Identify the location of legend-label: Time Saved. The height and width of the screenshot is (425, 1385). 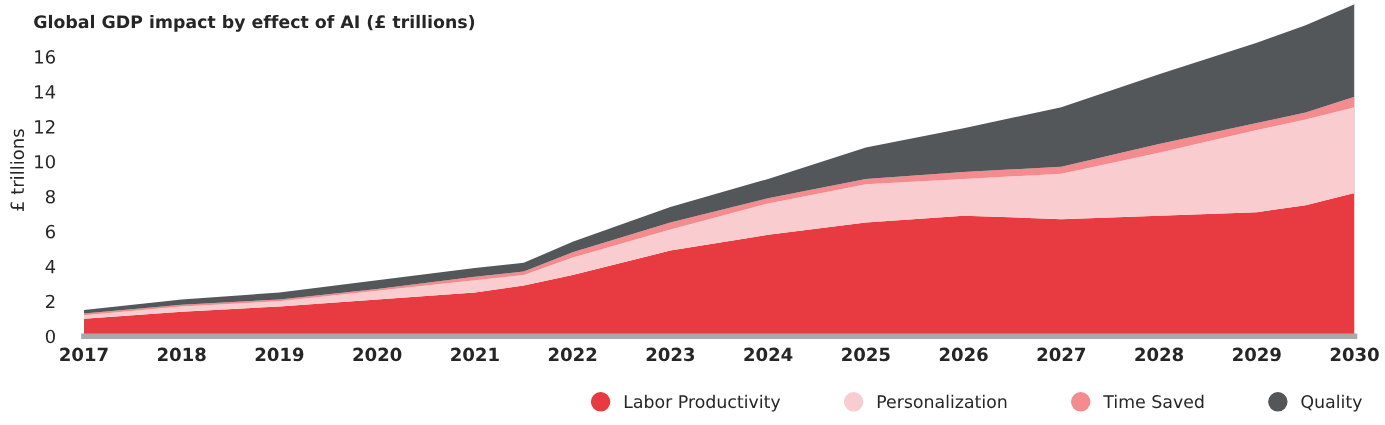
(1153, 401).